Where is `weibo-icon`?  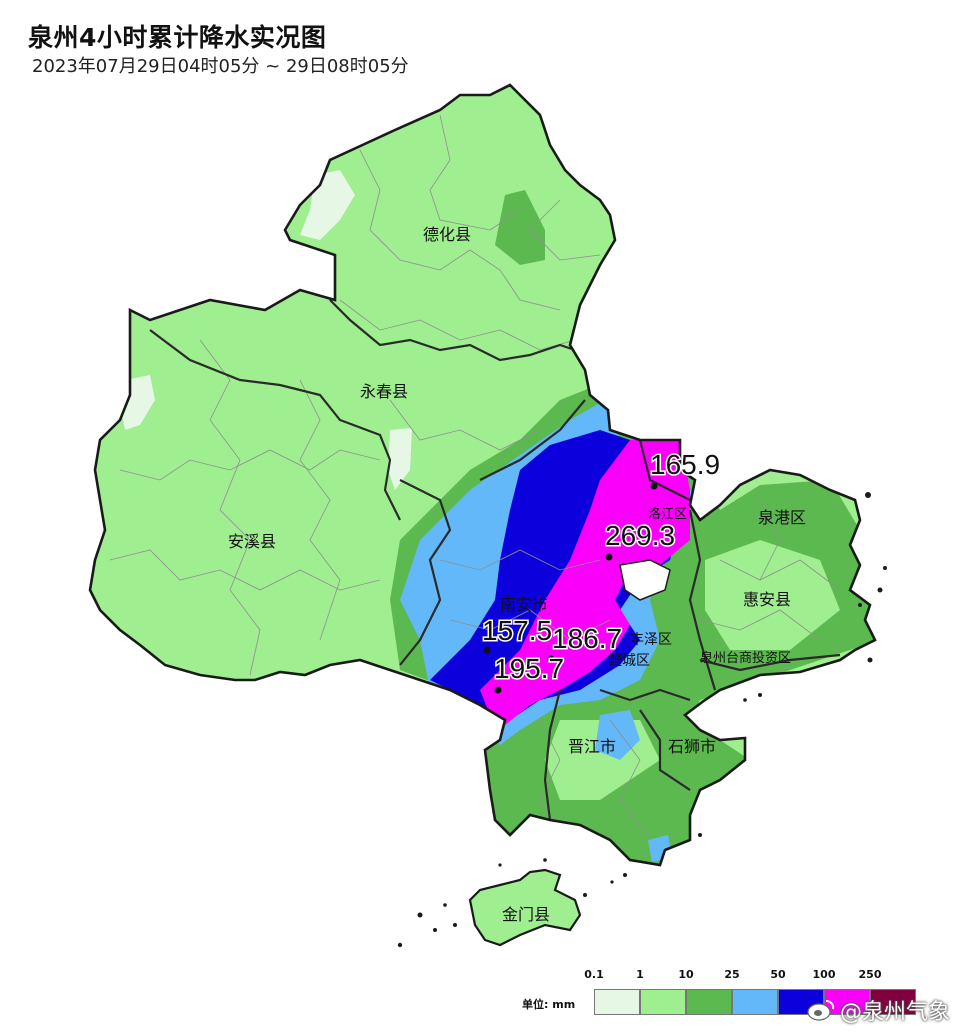
weibo-icon is located at coordinates (821, 1010).